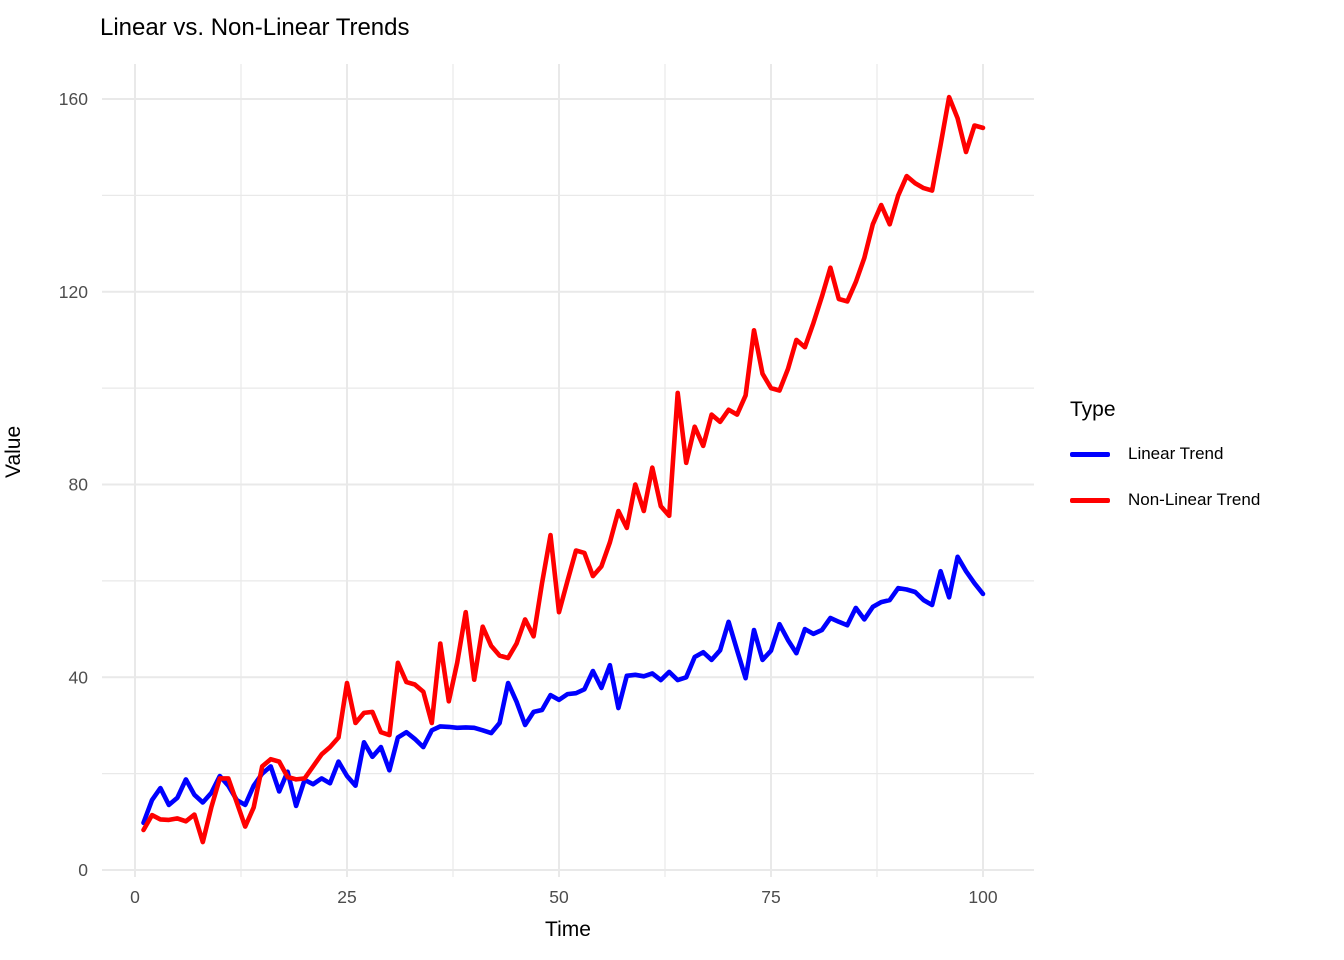 The width and height of the screenshot is (1344, 960). What do you see at coordinates (83, 870) in the screenshot?
I see `y-tick-label: 0` at bounding box center [83, 870].